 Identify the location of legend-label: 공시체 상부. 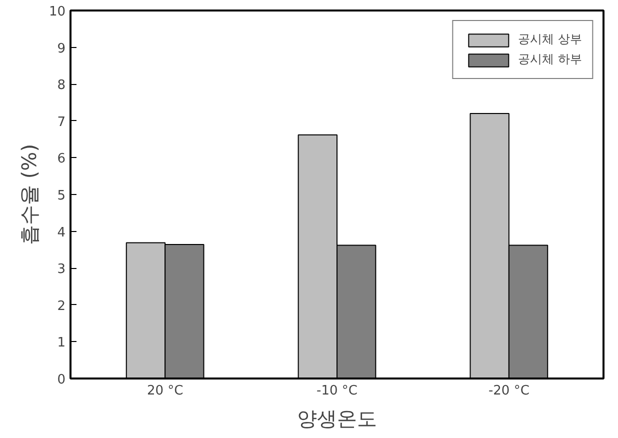
(550, 39).